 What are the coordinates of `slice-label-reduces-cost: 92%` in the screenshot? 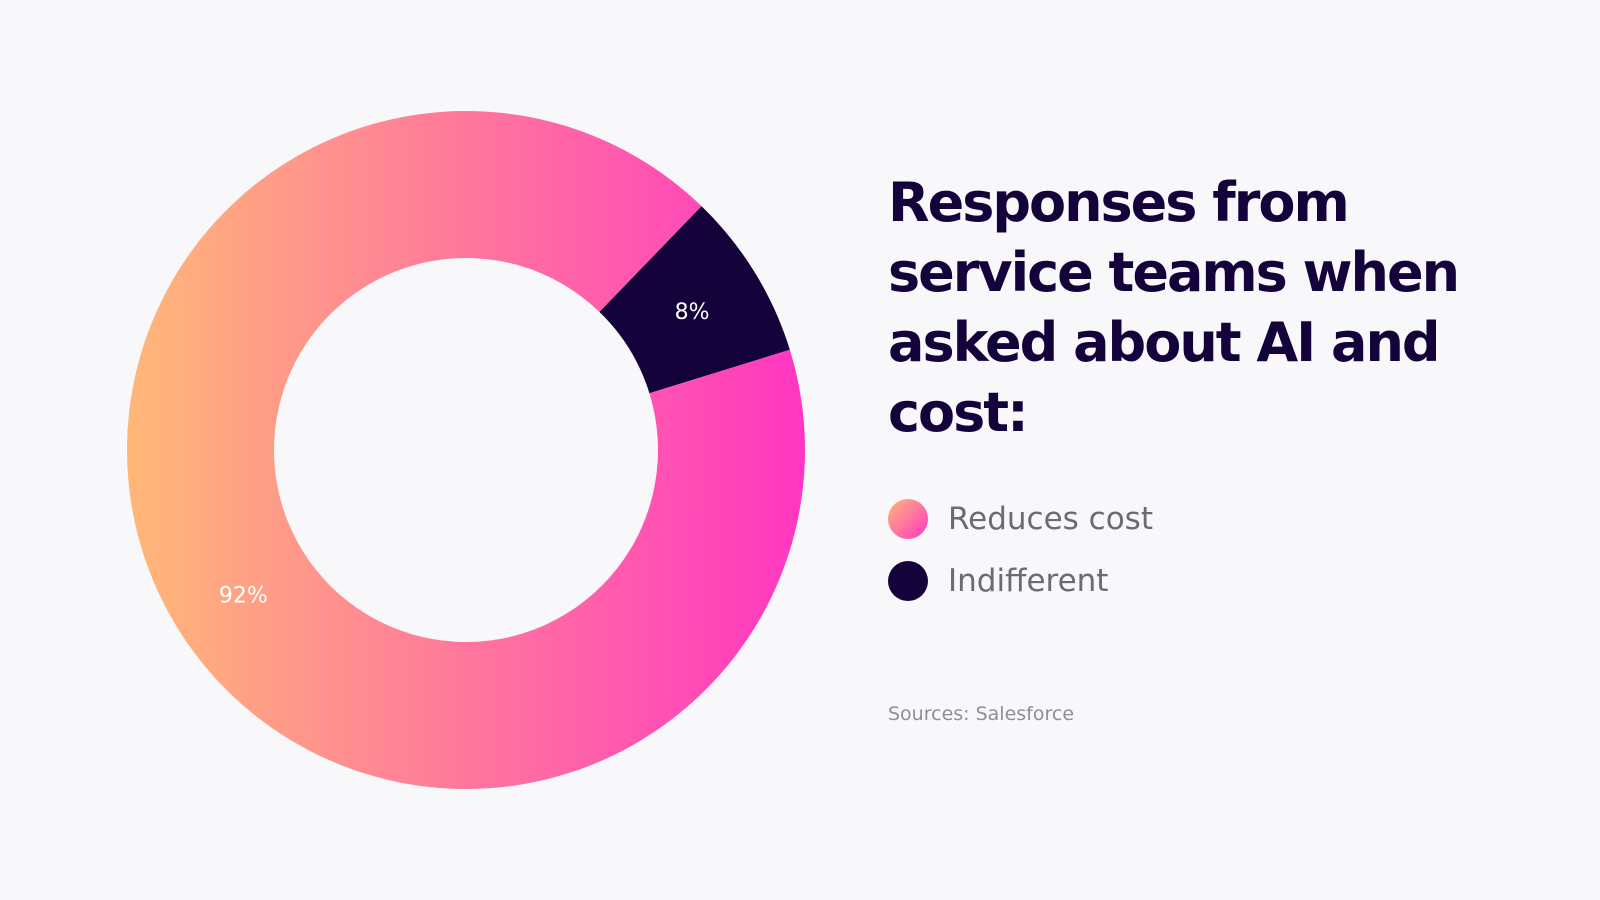 It's located at (243, 596).